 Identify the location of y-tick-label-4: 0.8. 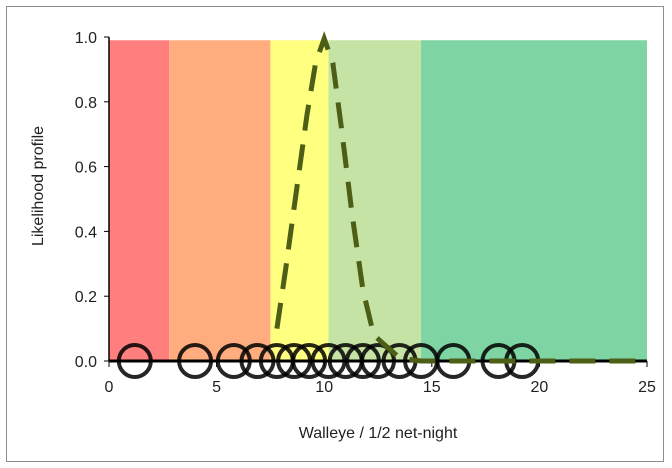
(86, 103).